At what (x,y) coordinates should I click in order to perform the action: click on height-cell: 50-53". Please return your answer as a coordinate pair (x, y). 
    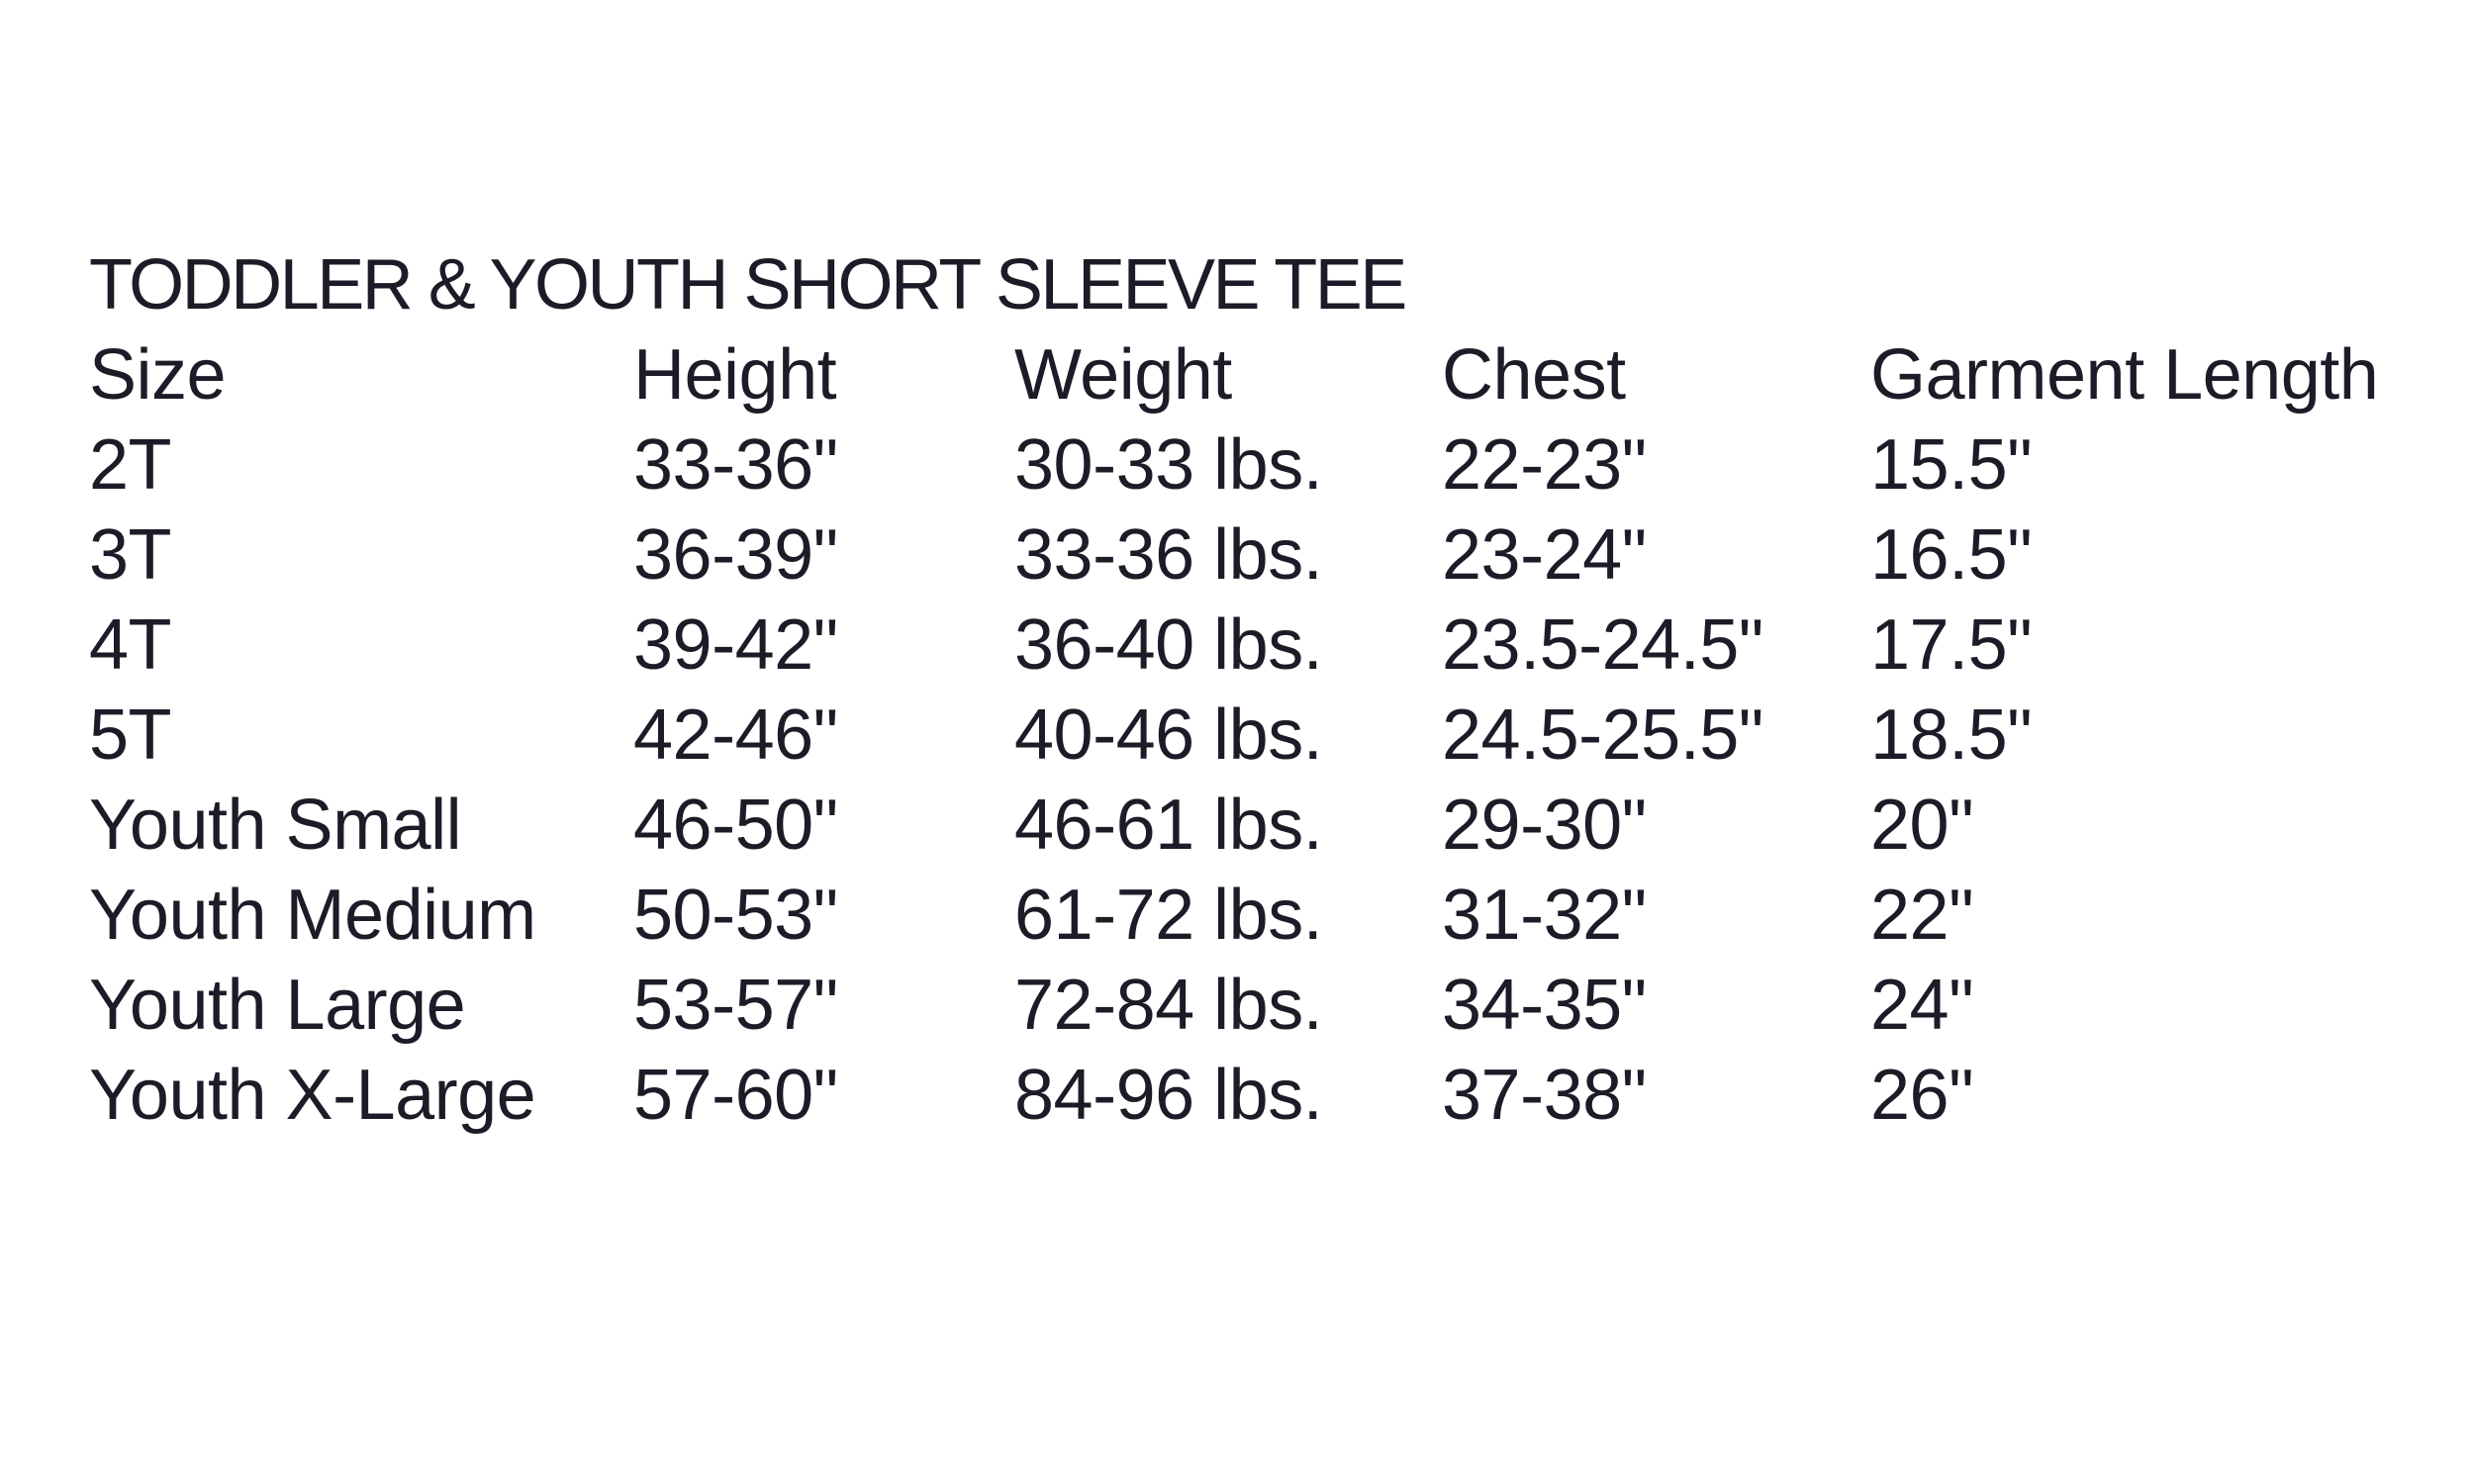
    Looking at the image, I should click on (736, 915).